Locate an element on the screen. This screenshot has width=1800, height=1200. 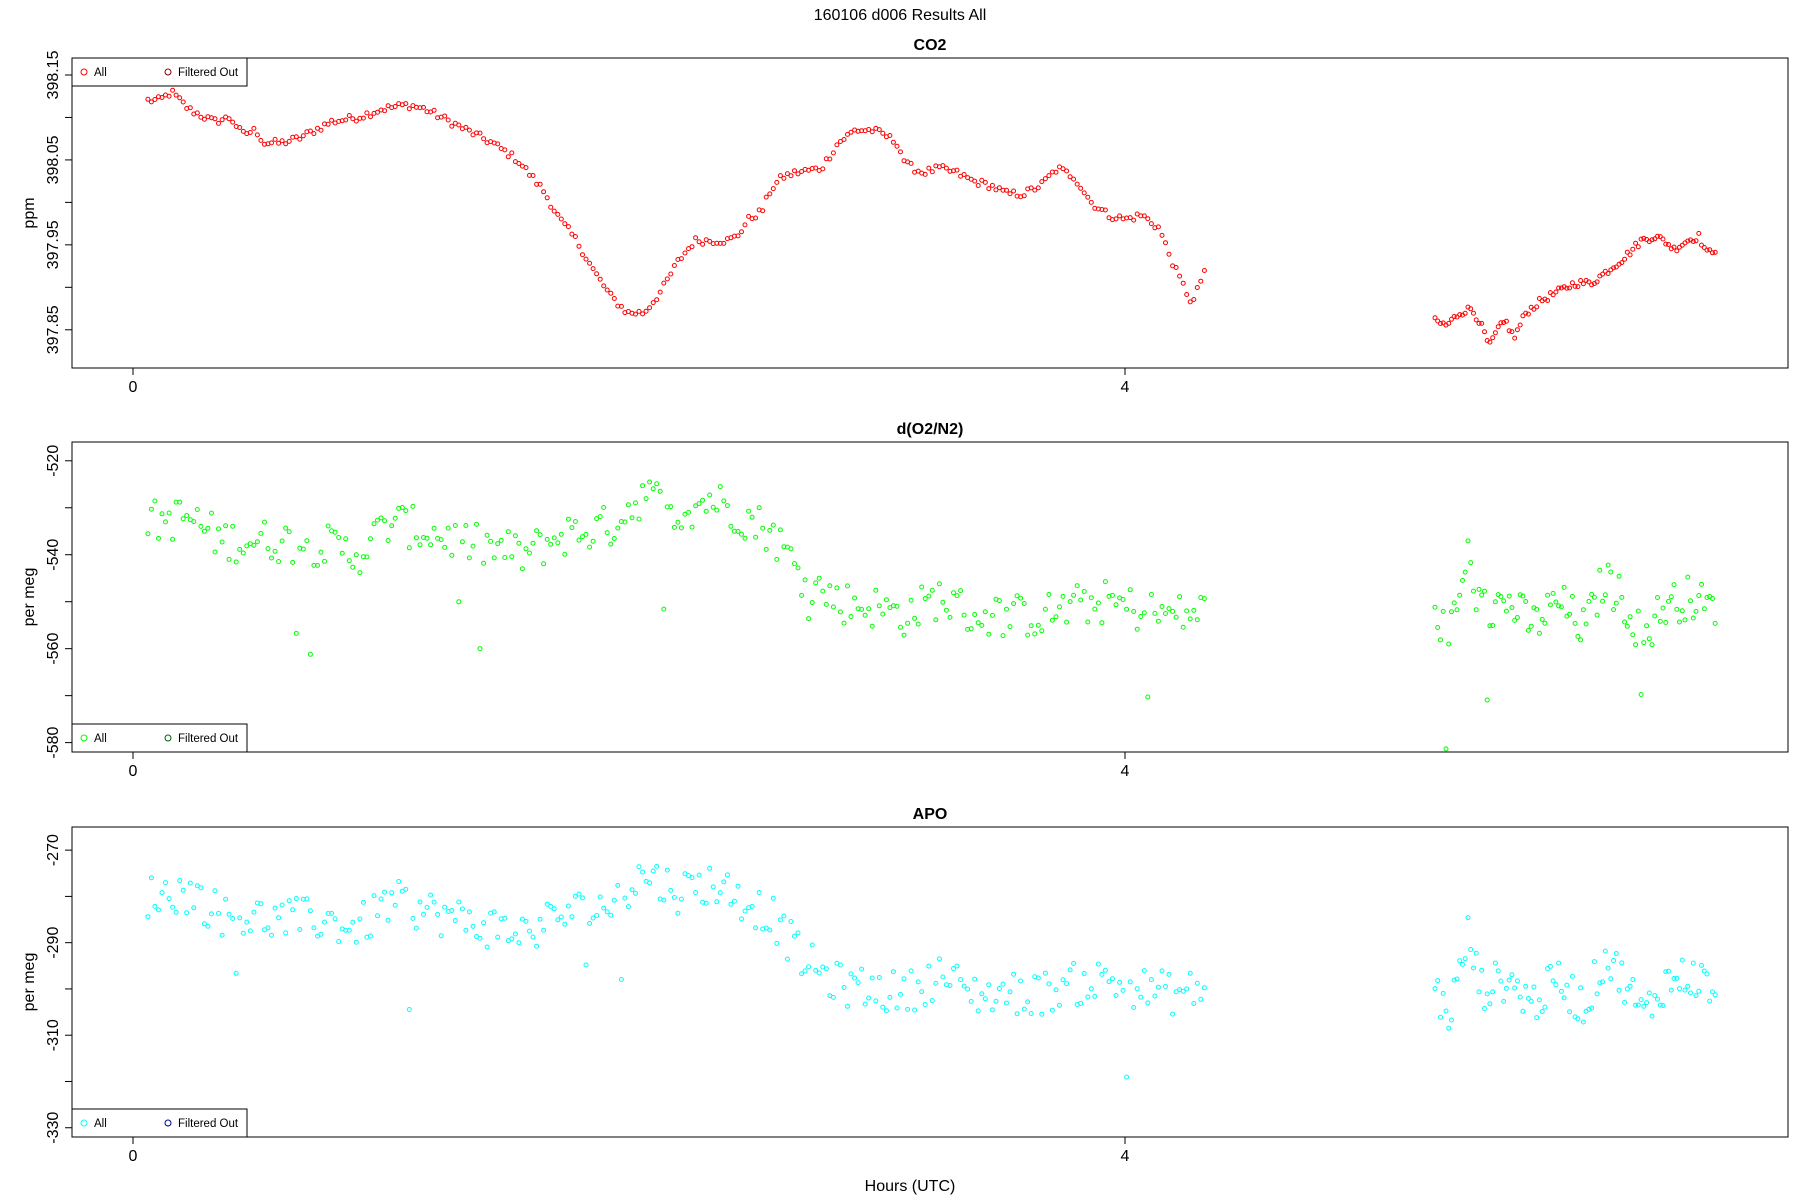
y-tick-label: 397.95 is located at coordinates (53, 244).